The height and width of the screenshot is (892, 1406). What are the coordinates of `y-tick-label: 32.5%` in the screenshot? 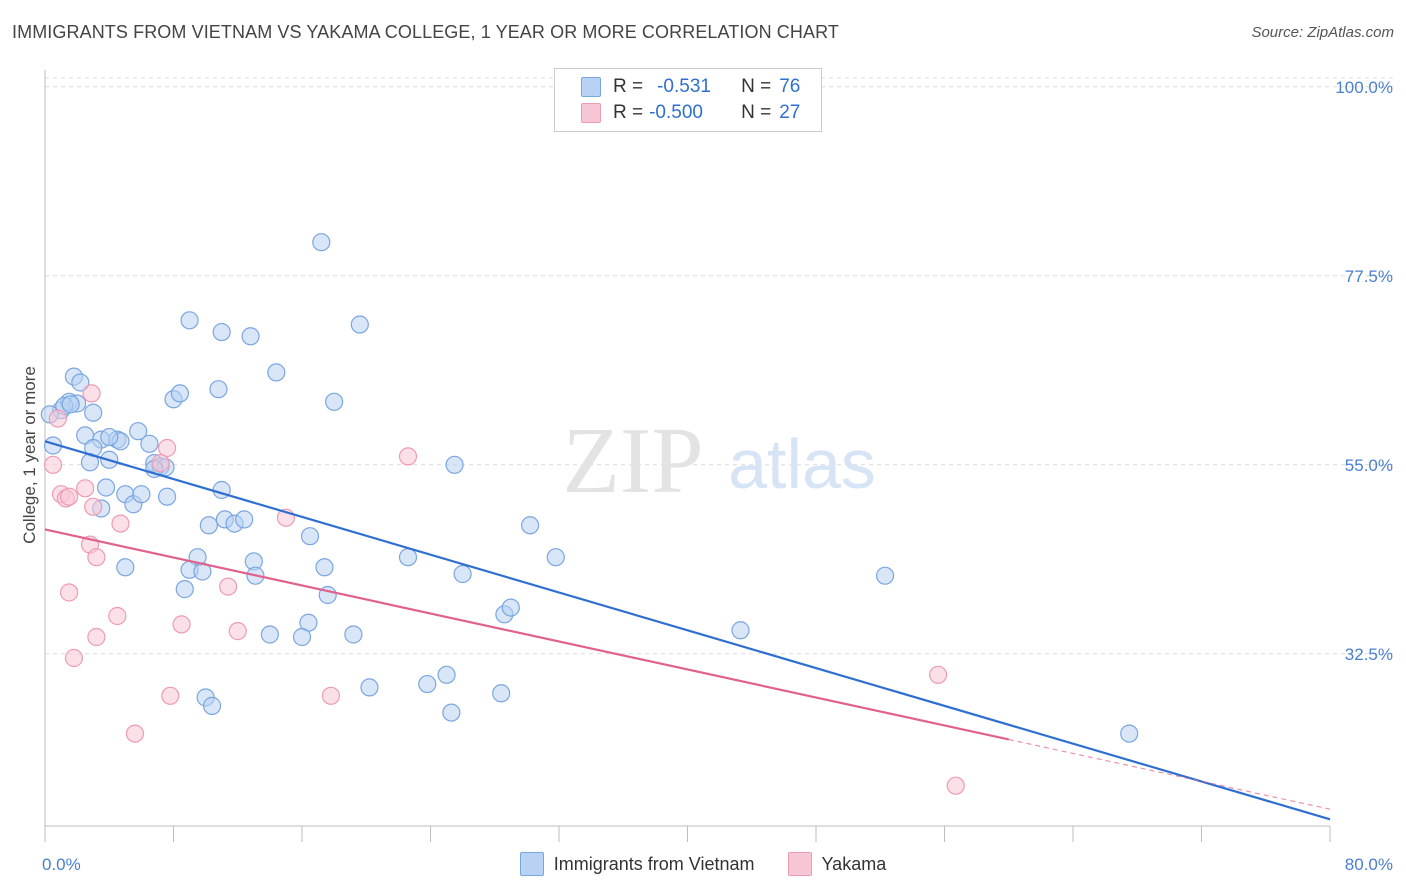 It's located at (1369, 654).